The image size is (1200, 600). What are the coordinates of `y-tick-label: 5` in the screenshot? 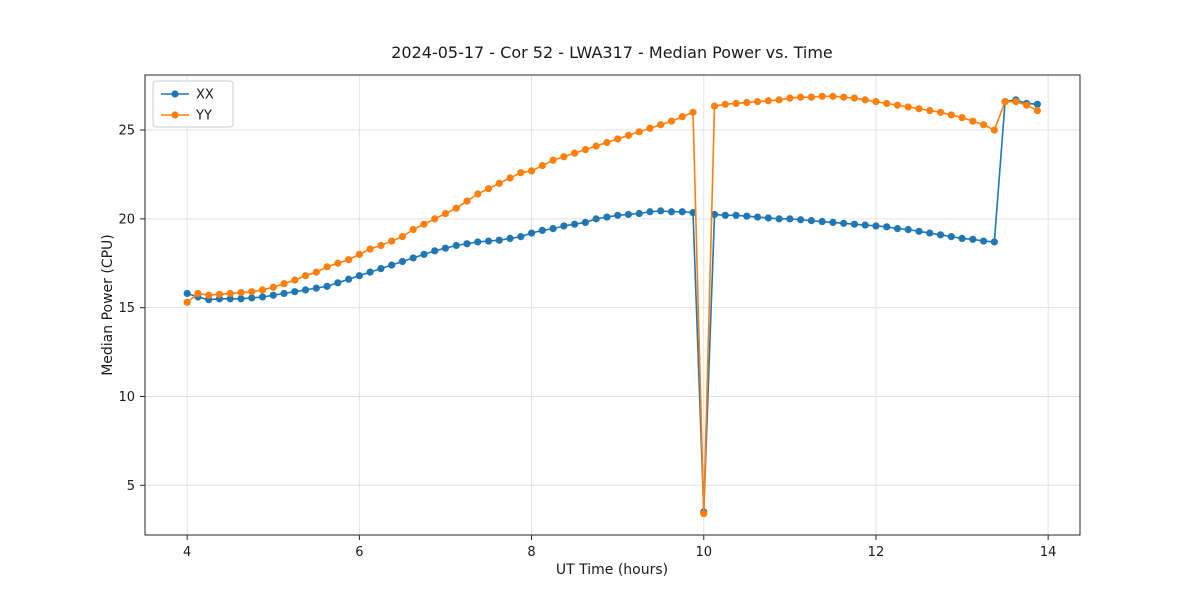 It's located at (131, 486).